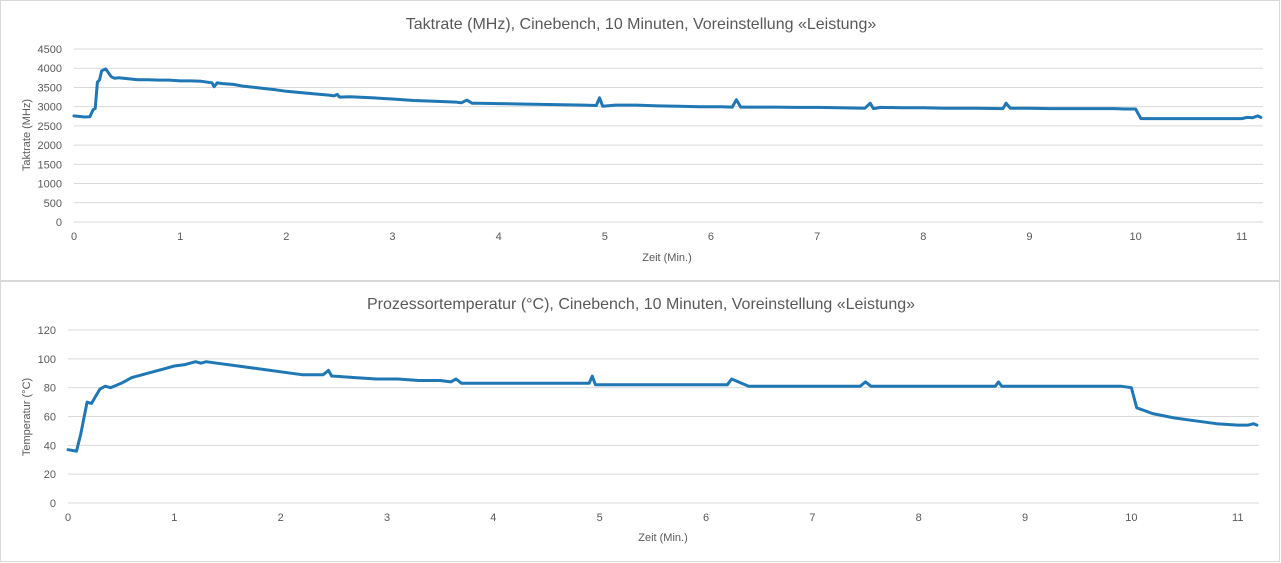 This screenshot has width=1281, height=563. I want to click on temperature-x-tick-label: 11, so click(1237, 518).